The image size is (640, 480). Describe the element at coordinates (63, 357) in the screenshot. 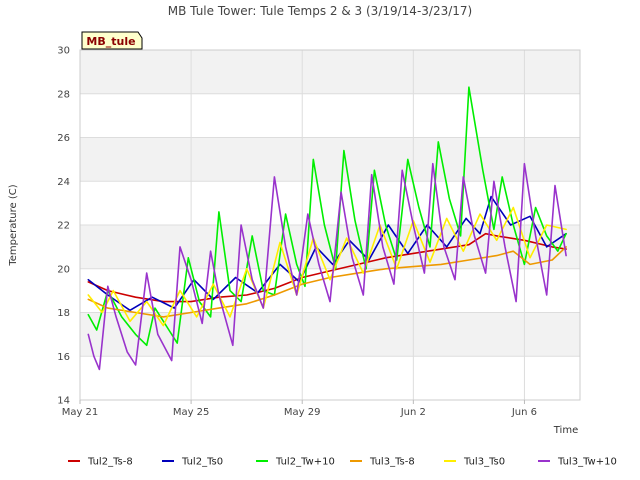

I see `y-tick-label: 16` at that location.